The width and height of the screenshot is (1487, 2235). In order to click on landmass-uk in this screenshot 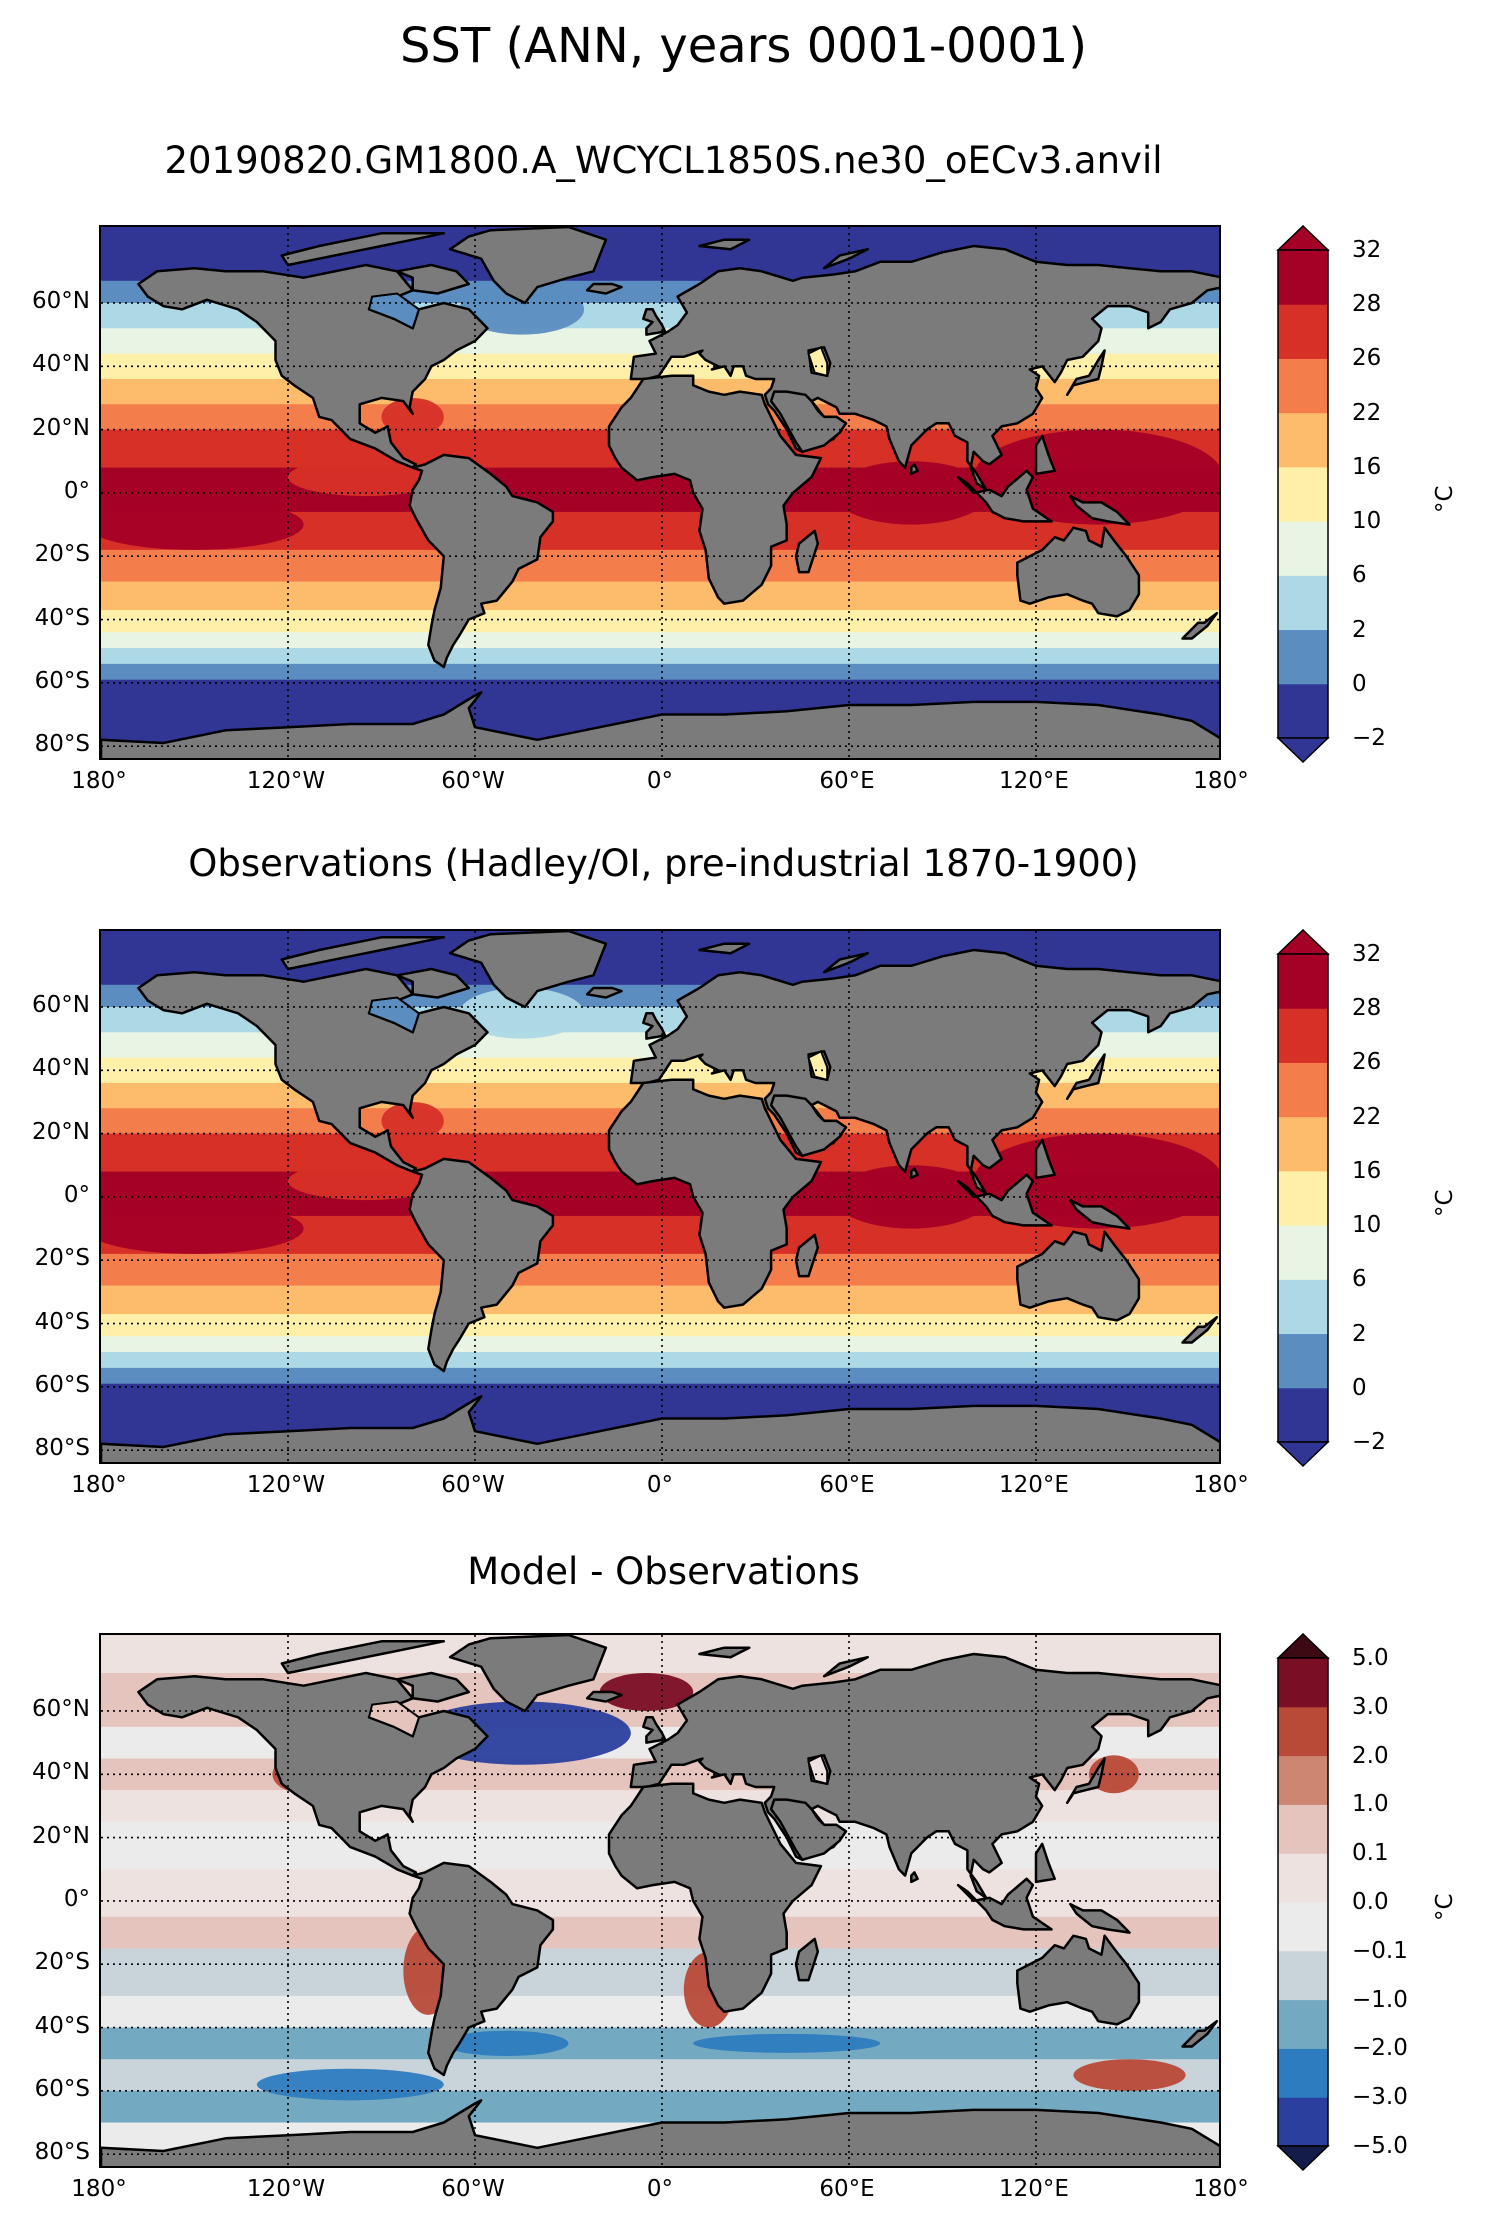, I will do `click(654, 1026)`.